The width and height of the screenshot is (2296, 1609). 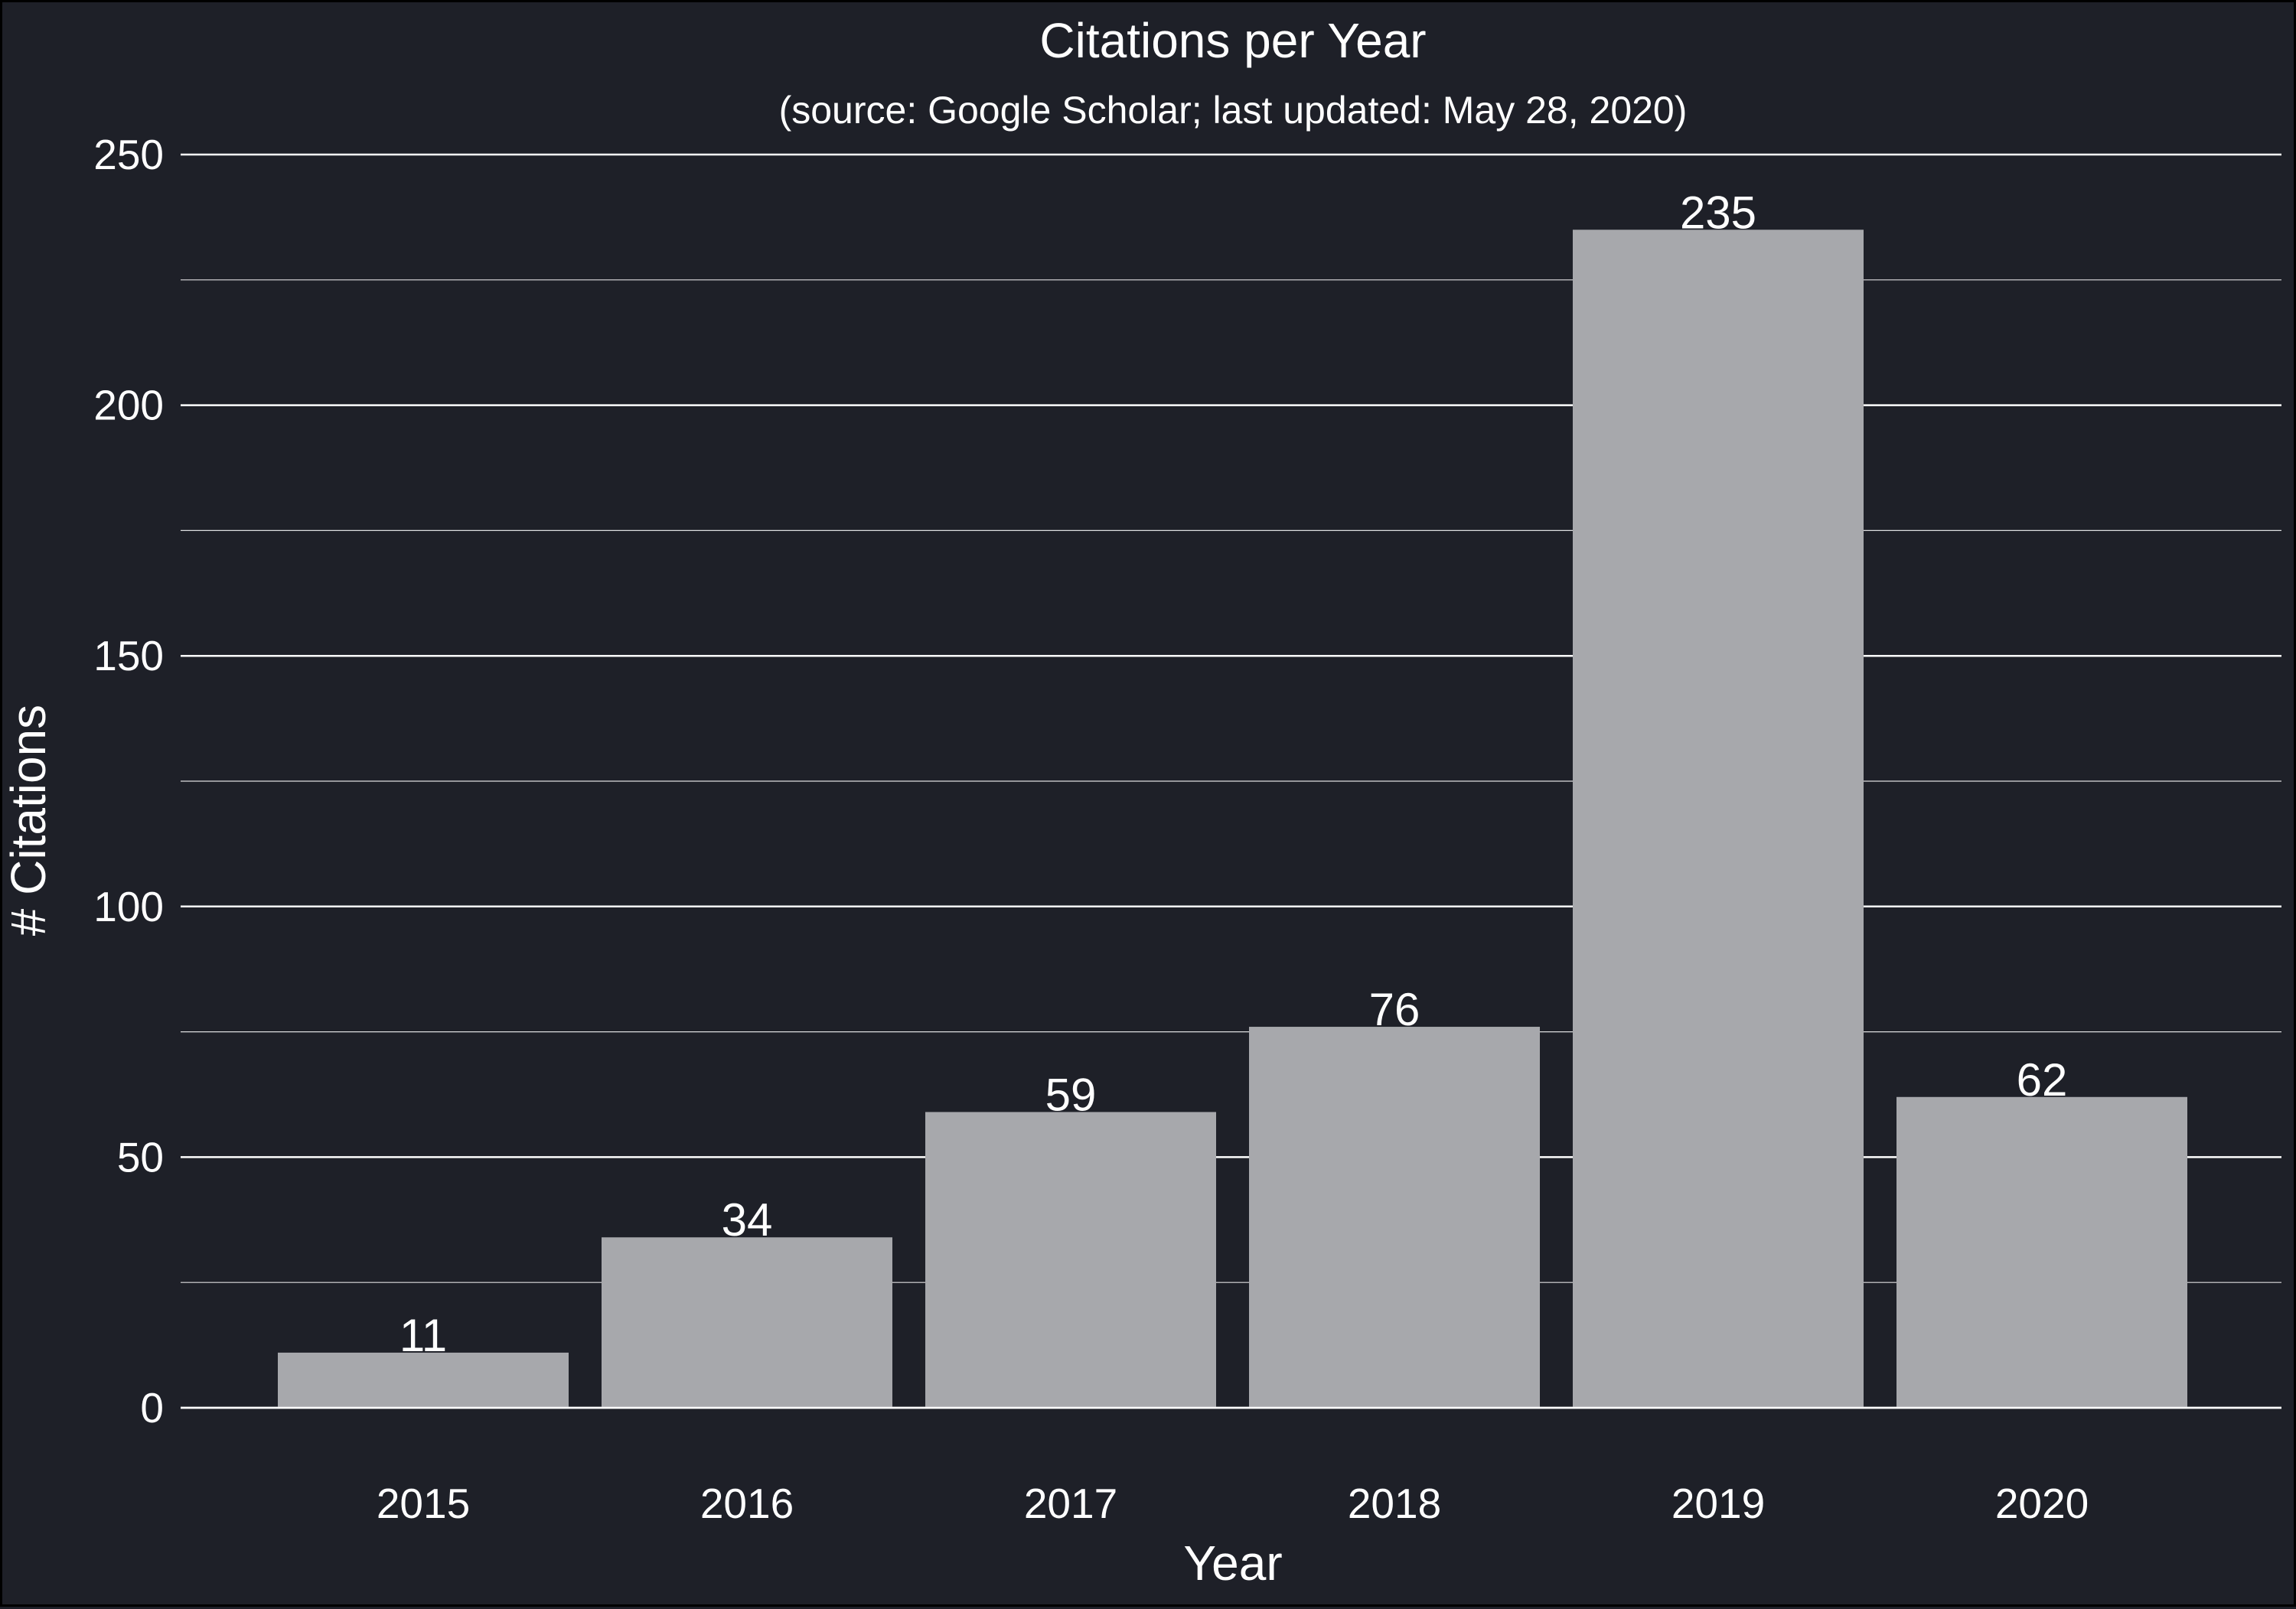 What do you see at coordinates (29, 821) in the screenshot?
I see `y-axis-title: # Citations` at bounding box center [29, 821].